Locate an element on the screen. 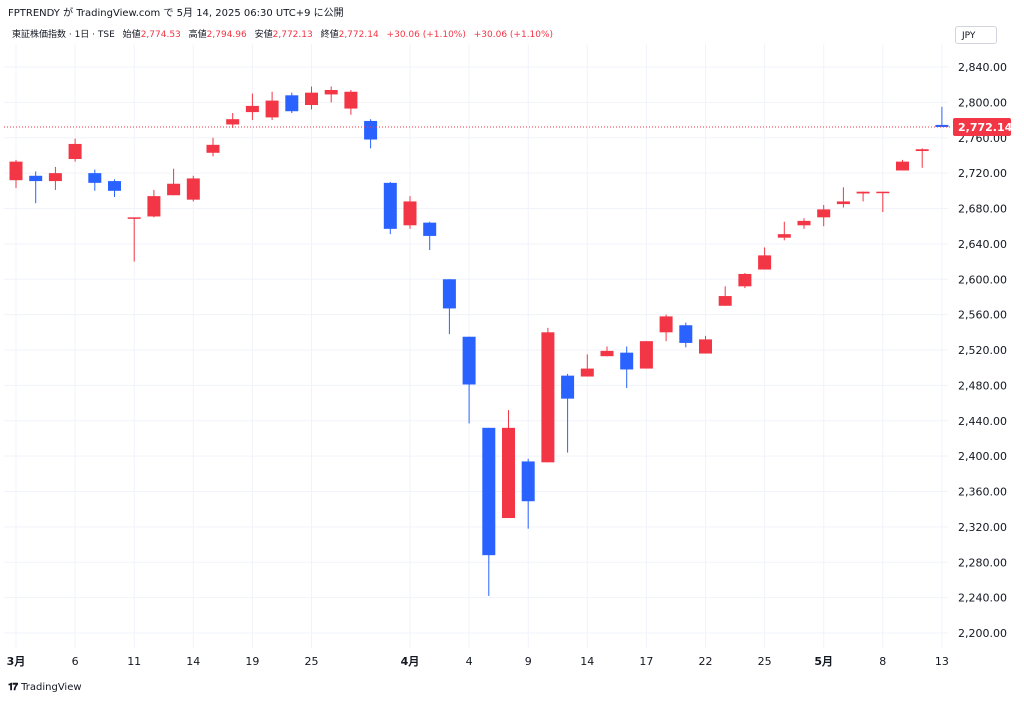 The image size is (1024, 702). y-tick-label: 2,520.00 is located at coordinates (982, 350).